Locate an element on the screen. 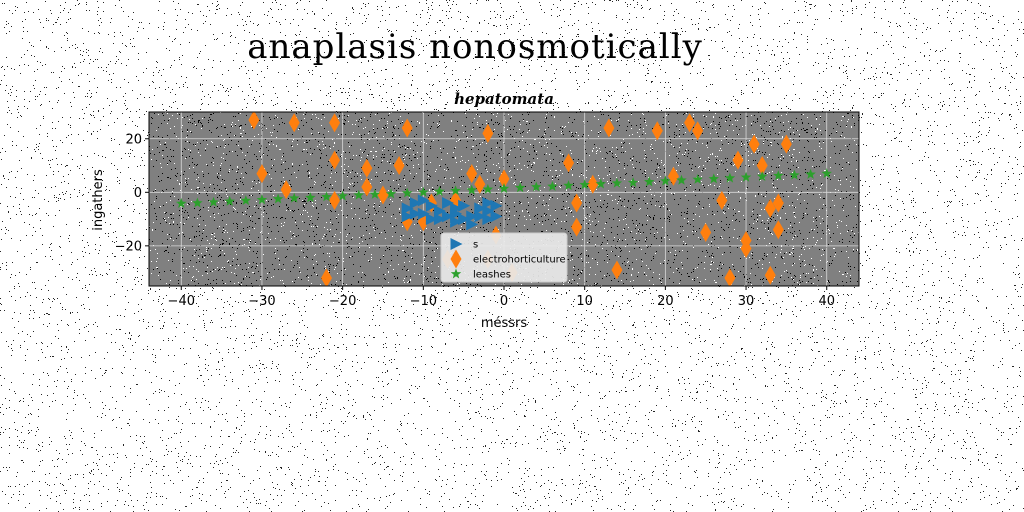  y-tick-label: −20 is located at coordinates (128, 246).